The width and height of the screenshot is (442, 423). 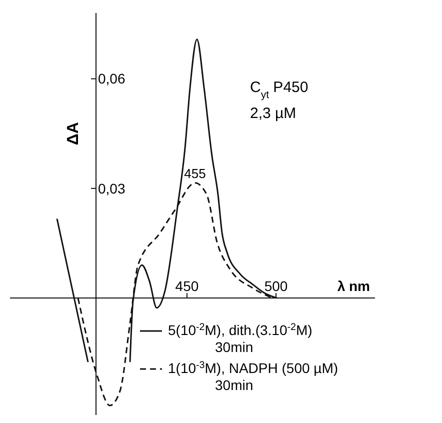 I want to click on annotation: 2,3 µM, so click(x=273, y=113).